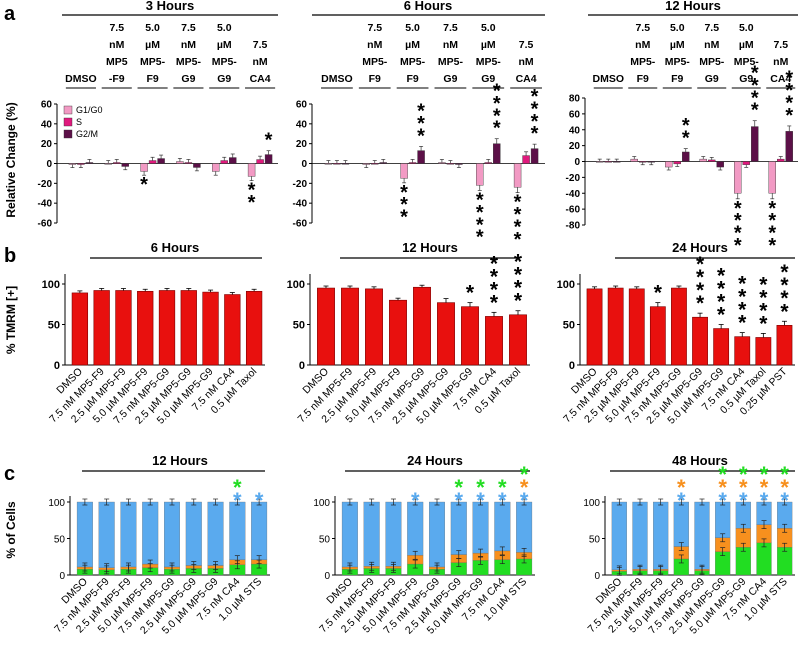 Image resolution: width=800 pixels, height=653 pixels. I want to click on panel-a-legend-label: G2/M, so click(87, 134).